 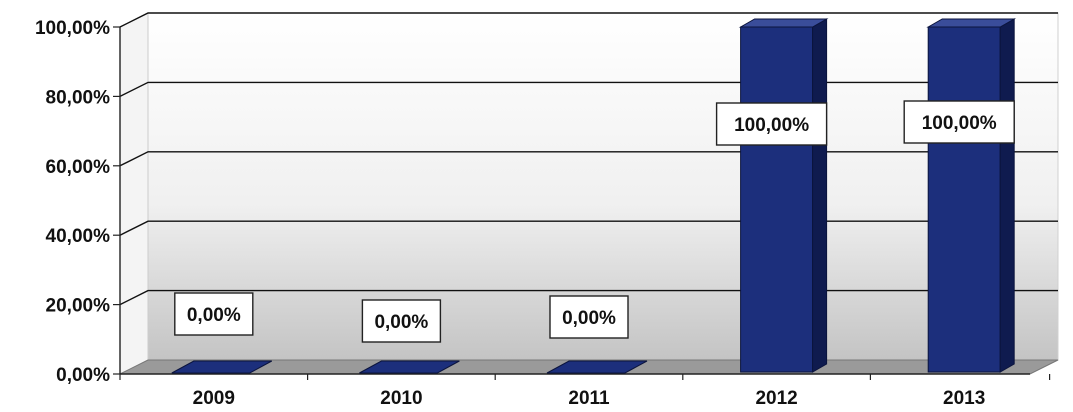 I want to click on x-tick-label: 2013, so click(x=964, y=398).